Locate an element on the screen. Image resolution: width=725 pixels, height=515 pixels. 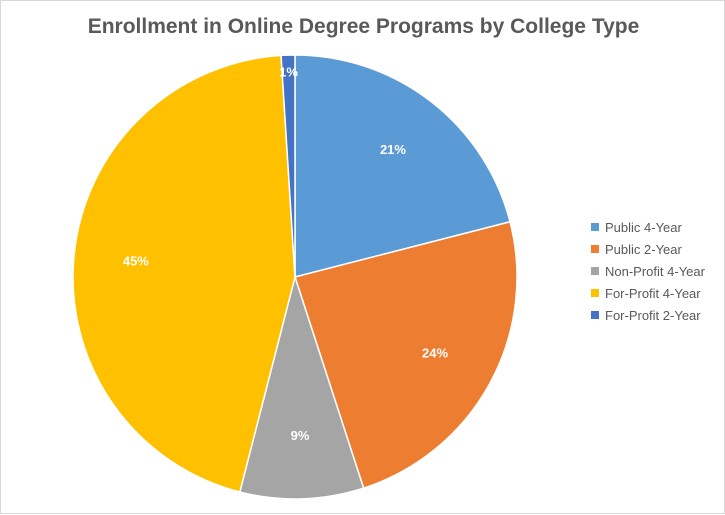
pie-slice-public-4-year is located at coordinates (402, 166).